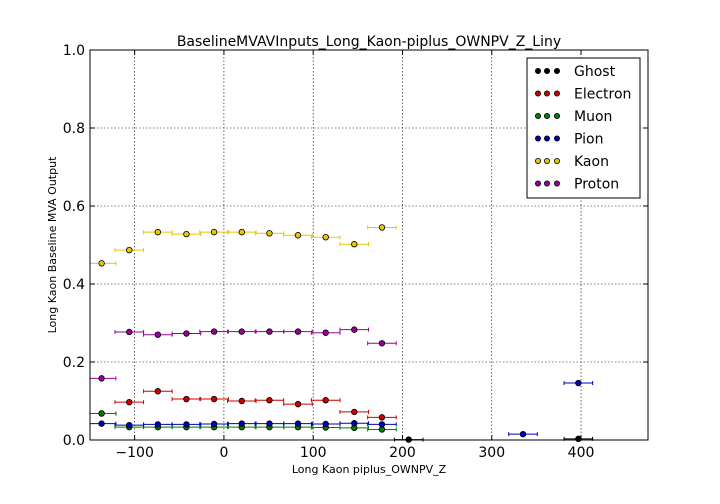  What do you see at coordinates (223, 453) in the screenshot?
I see `x-tick-label: 0` at bounding box center [223, 453].